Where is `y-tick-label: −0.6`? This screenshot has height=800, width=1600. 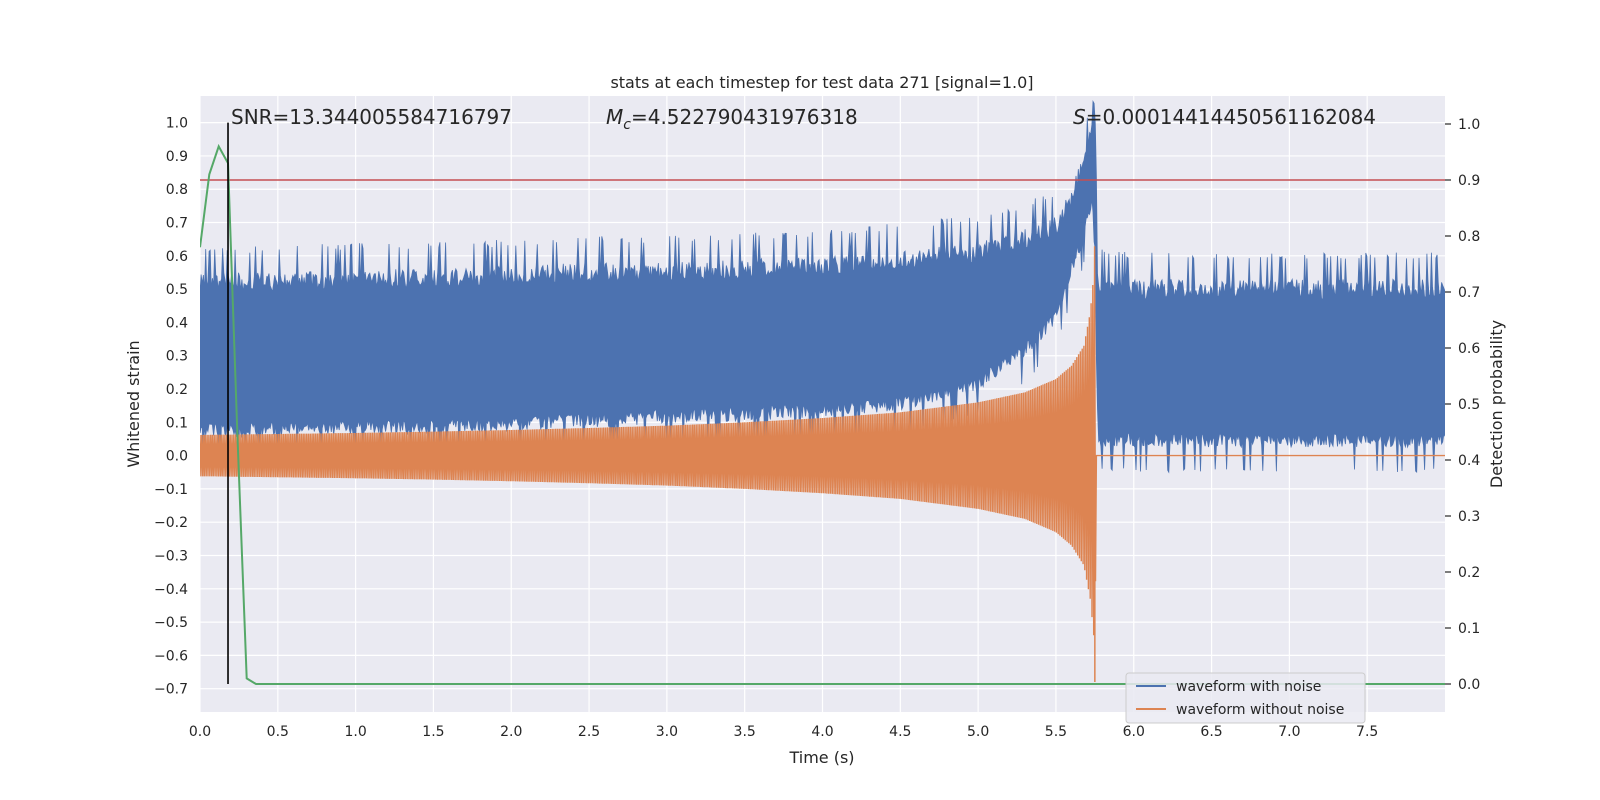
y-tick-label: −0.6 is located at coordinates (171, 656).